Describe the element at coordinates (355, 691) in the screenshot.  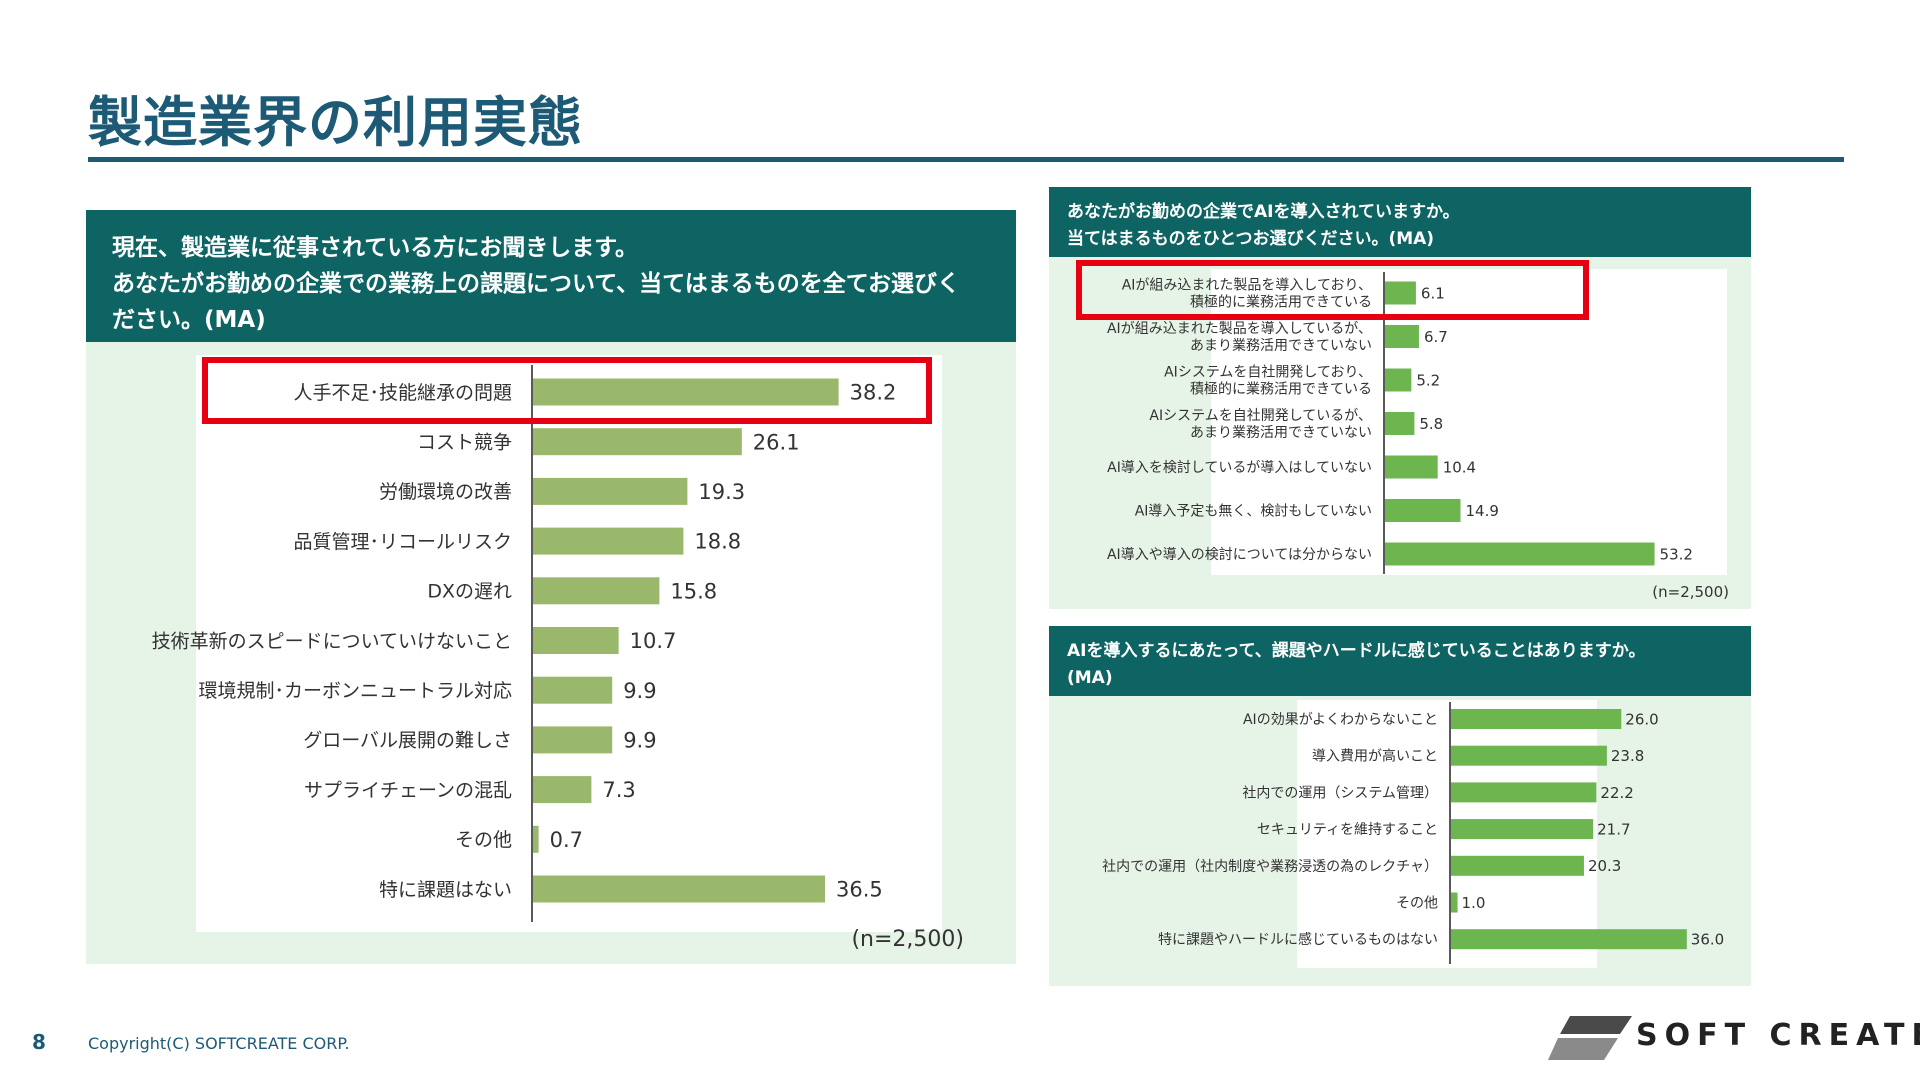
I see `category-label: 環境規制･カーボンニュートラル対応` at that location.